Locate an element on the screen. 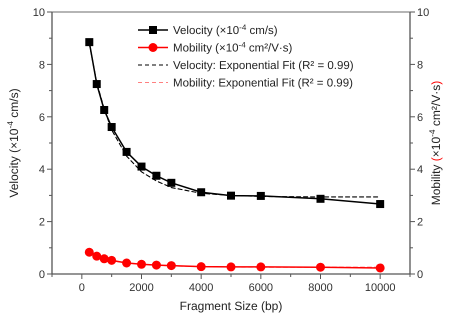  y2-tick-label: 2 is located at coordinates (420, 222).